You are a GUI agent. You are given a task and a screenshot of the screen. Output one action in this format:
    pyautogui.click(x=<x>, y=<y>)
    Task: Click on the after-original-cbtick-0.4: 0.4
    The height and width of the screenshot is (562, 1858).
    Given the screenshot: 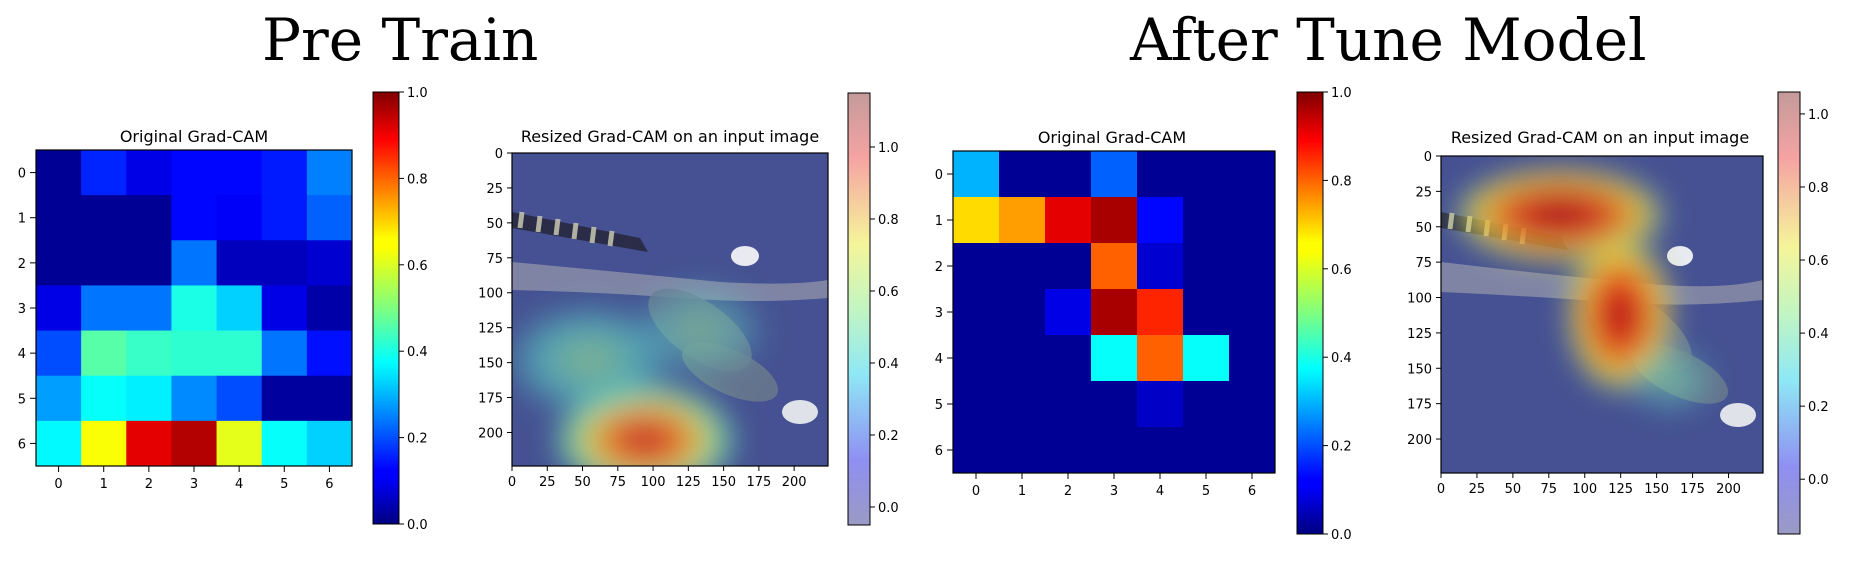 What is the action you would take?
    pyautogui.click(x=1341, y=358)
    